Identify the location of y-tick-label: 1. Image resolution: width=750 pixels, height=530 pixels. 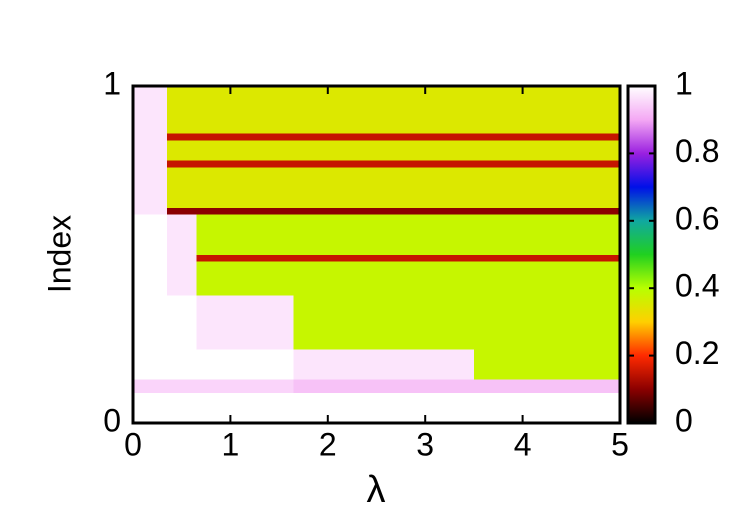
(112, 83).